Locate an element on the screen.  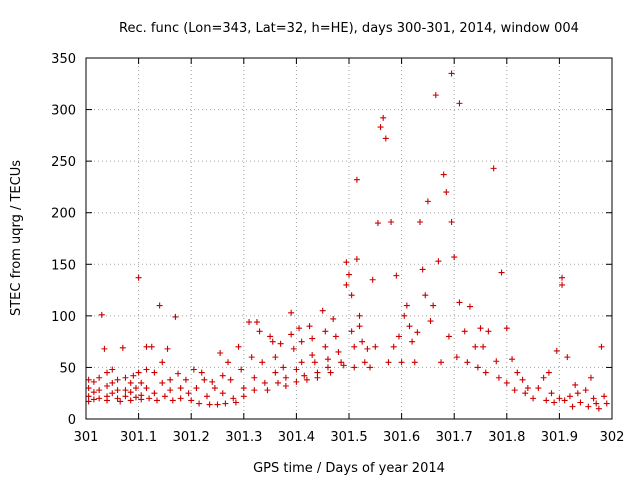
y-tick-label: 0 is located at coordinates (72, 420).